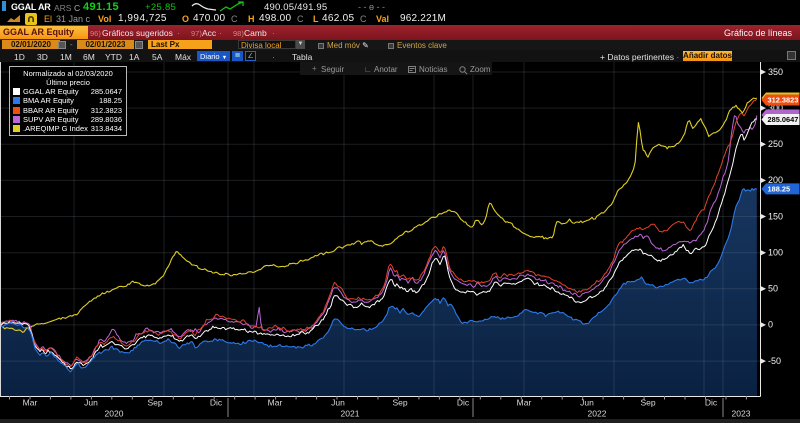  I want to click on svg-text: 285.0647, so click(783, 119).